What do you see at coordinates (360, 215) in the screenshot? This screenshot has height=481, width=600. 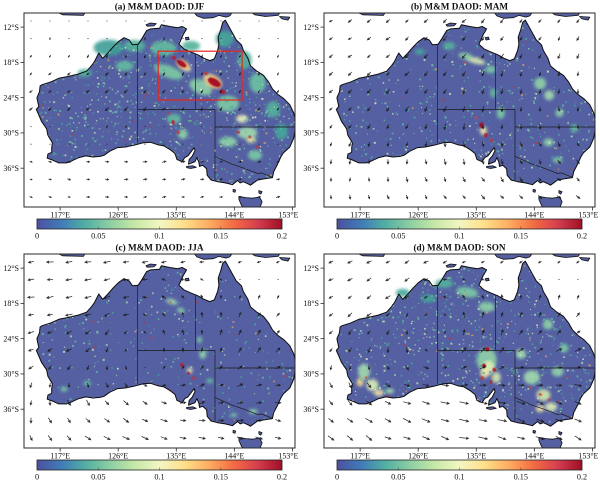 I see `x-tick-label: 117°E` at bounding box center [360, 215].